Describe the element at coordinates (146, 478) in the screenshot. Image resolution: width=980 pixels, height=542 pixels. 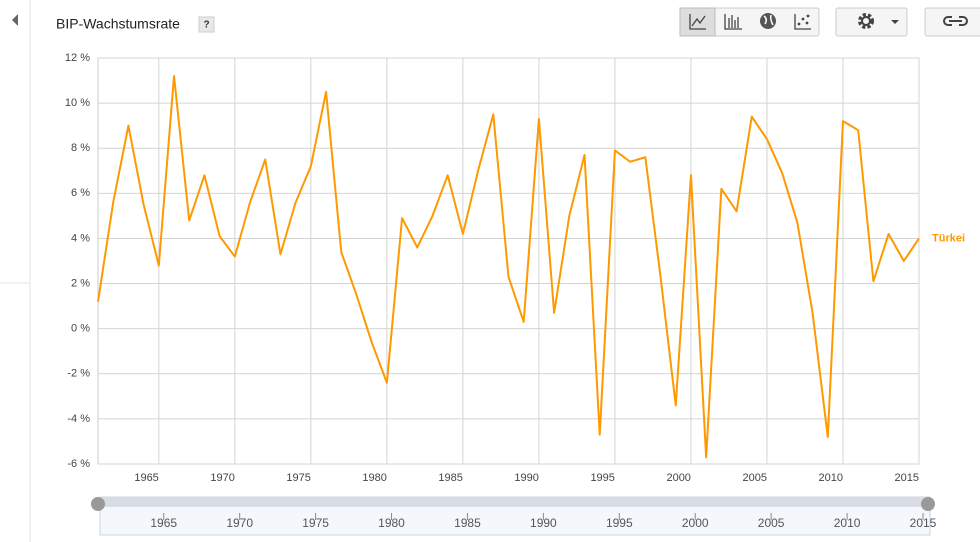
I see `x-tick-label: 1965` at that location.